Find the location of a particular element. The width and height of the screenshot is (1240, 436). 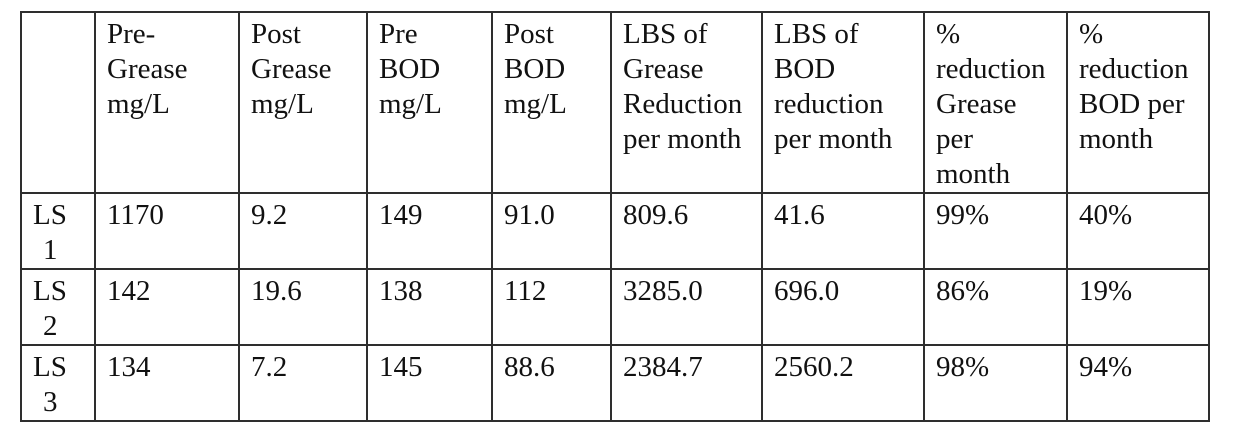

row-label-ls2-line1: LS is located at coordinates (50, 291).